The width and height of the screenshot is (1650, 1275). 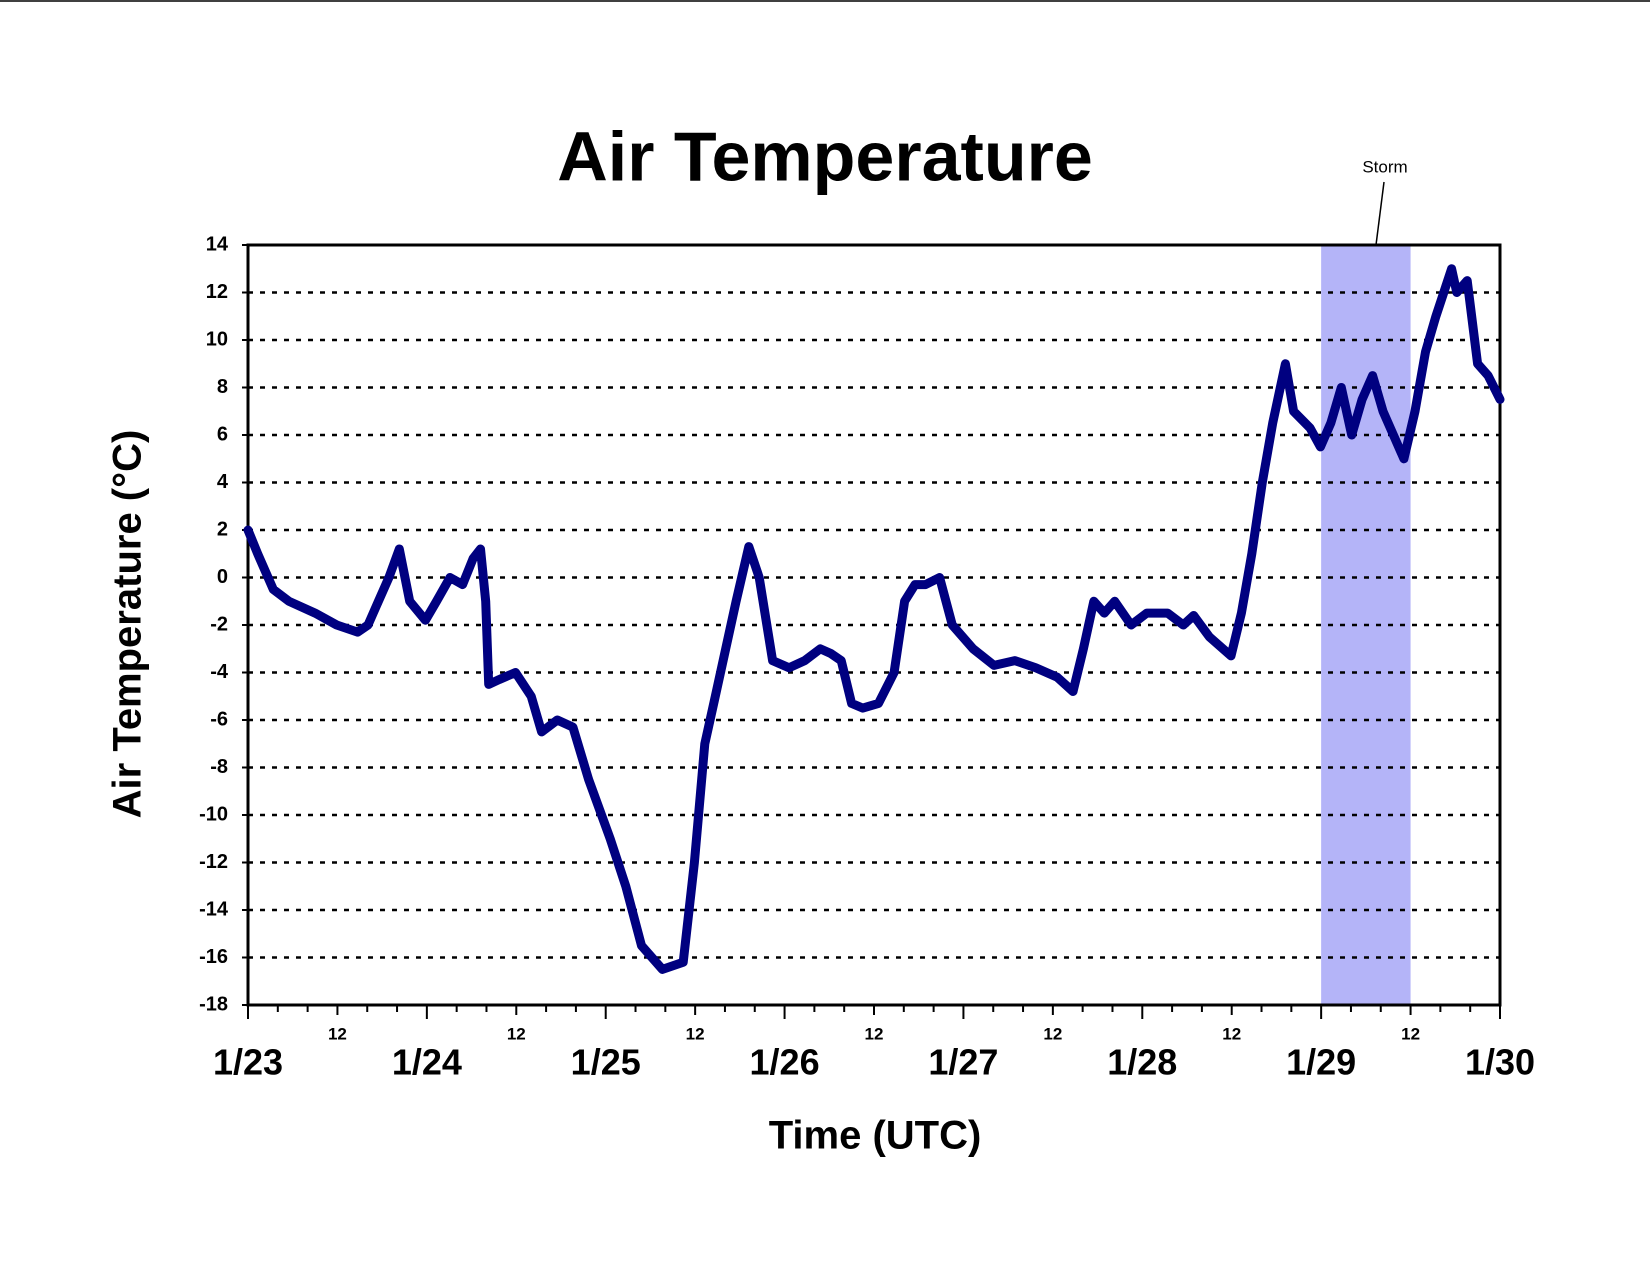 What do you see at coordinates (222, 387) in the screenshot?
I see `y-tick-label: 8` at bounding box center [222, 387].